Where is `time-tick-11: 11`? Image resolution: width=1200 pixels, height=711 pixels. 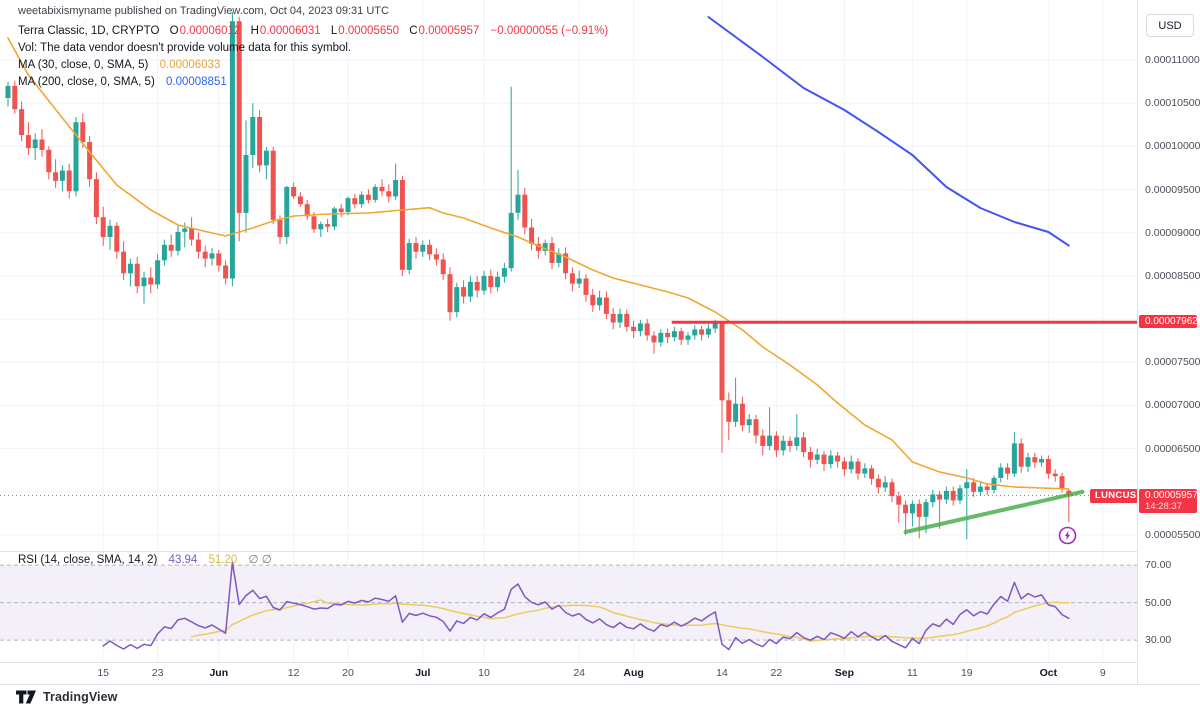
time-tick-11: 11 is located at coordinates (912, 673).